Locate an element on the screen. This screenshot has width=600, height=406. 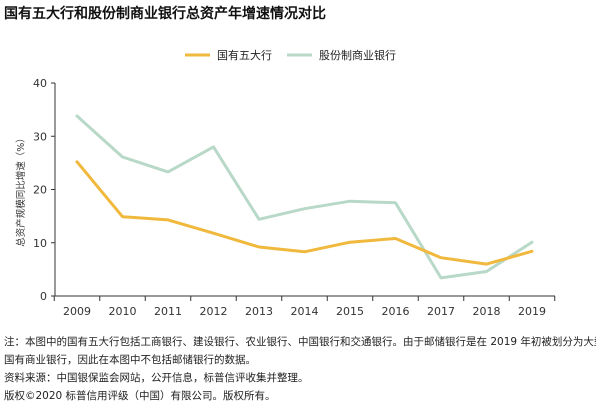
x-tick-label: 2014 is located at coordinates (305, 311).